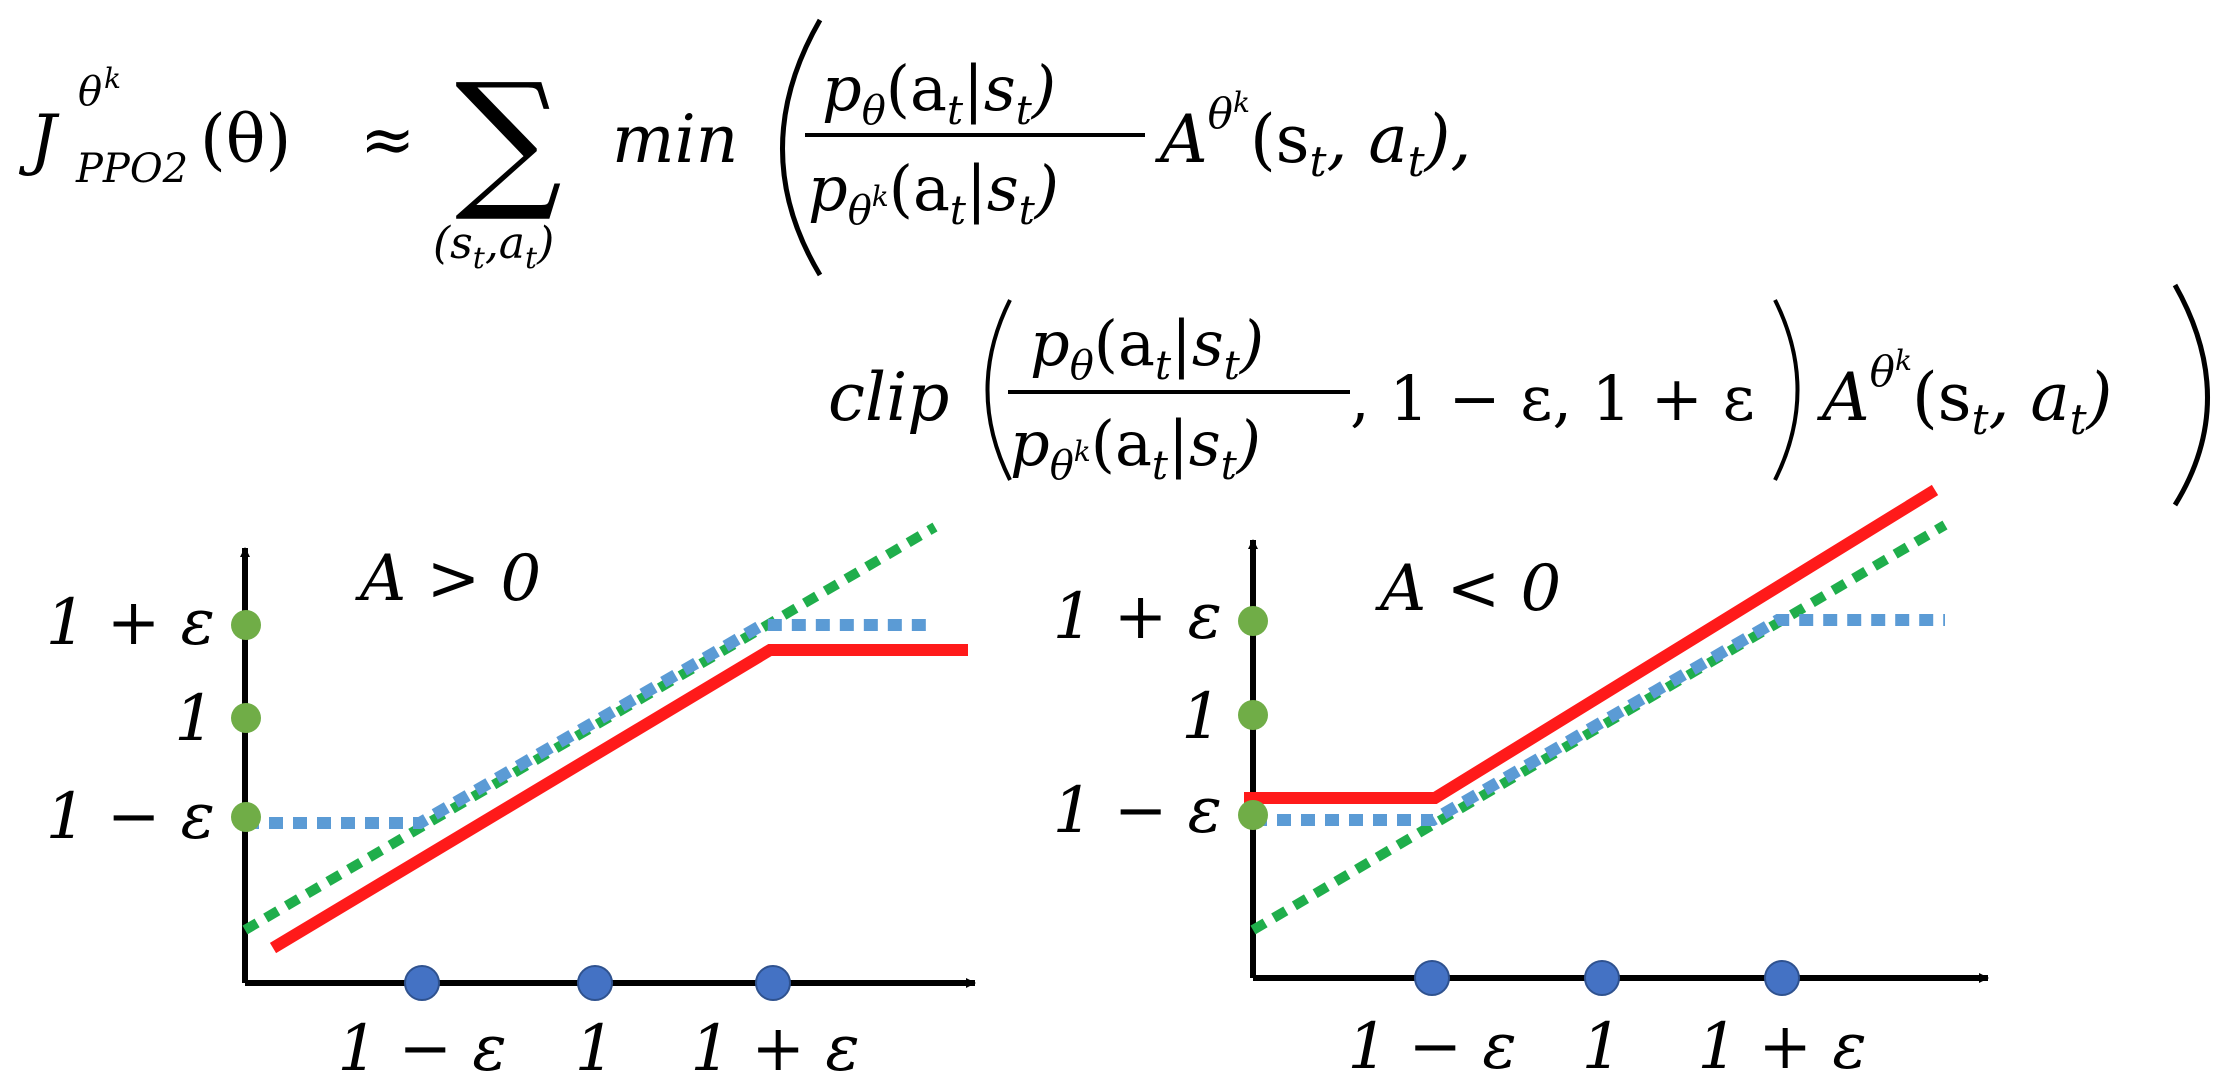 Image resolution: width=2218 pixels, height=1086 pixels. What do you see at coordinates (1552, 398) in the screenshot?
I see `clip-bounds: , 1 − ε, 1 + ε` at bounding box center [1552, 398].